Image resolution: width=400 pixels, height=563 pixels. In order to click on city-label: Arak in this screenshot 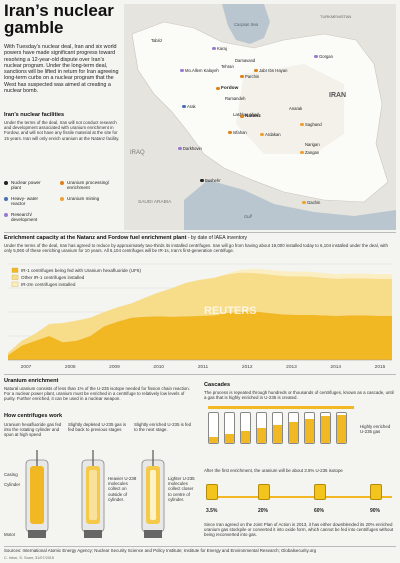, I will do `click(191, 106)`.